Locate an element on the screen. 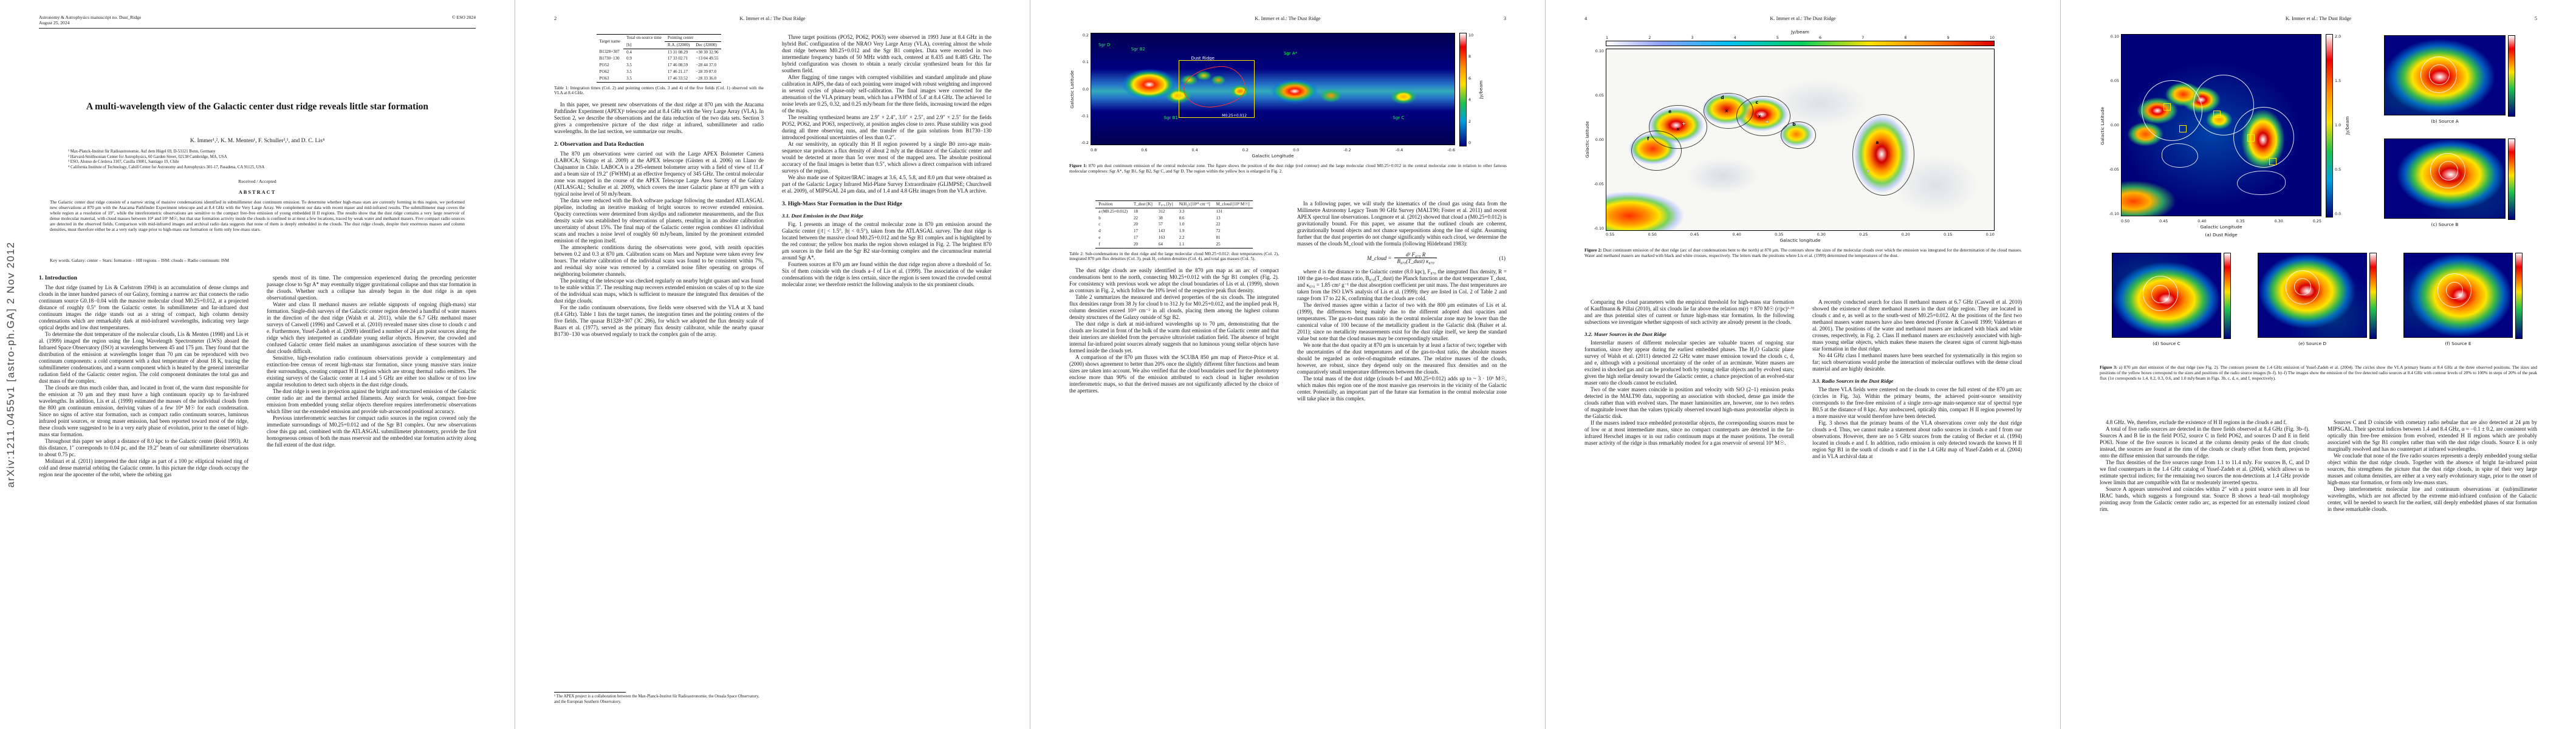 This screenshot has width=2576, height=729. table1-header-target: Target name is located at coordinates (610, 42).